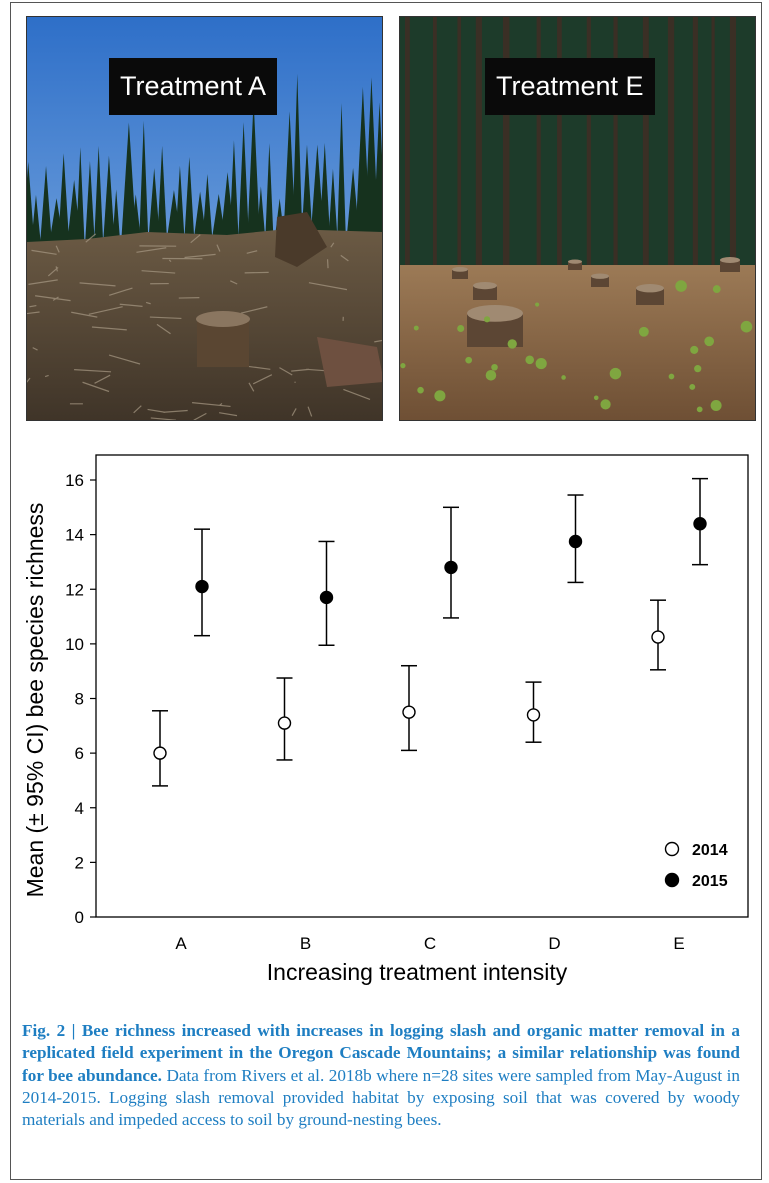 The height and width of the screenshot is (1183, 769). I want to click on y-tick-label: 0, so click(79, 917).